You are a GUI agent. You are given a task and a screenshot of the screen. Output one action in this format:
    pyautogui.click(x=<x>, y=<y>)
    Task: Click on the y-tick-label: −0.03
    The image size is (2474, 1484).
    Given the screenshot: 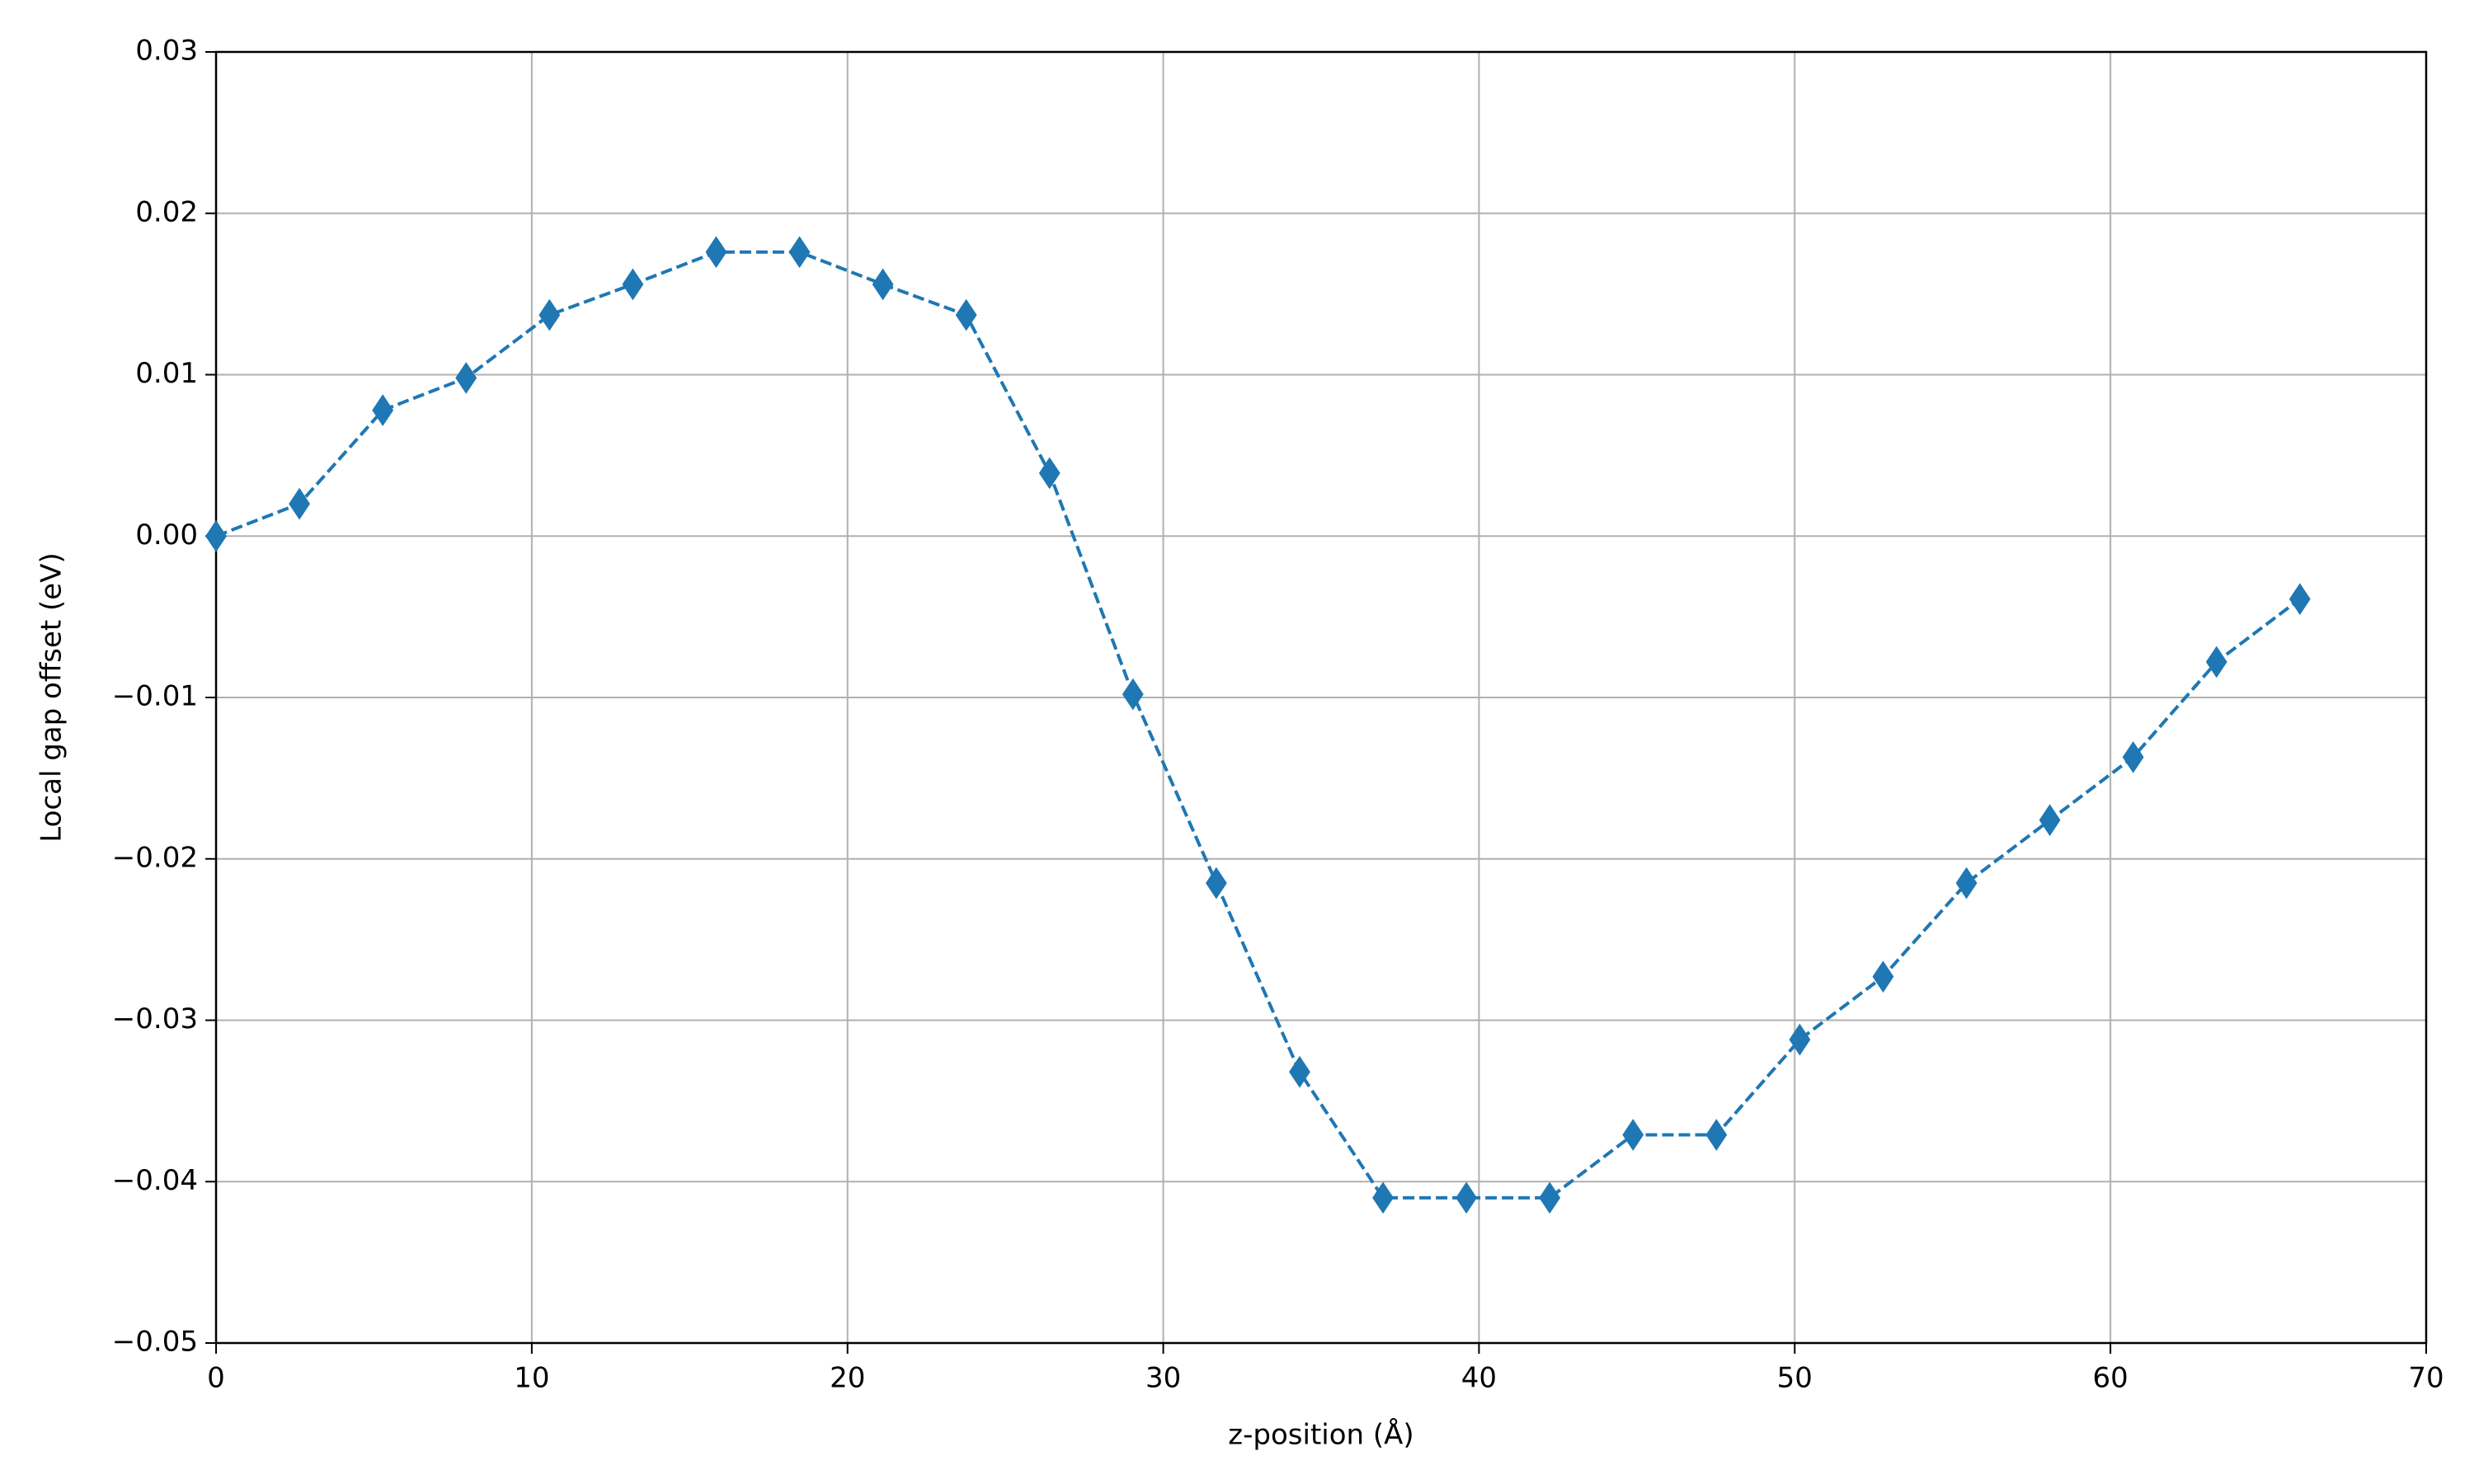 What is the action you would take?
    pyautogui.click(x=155, y=1019)
    